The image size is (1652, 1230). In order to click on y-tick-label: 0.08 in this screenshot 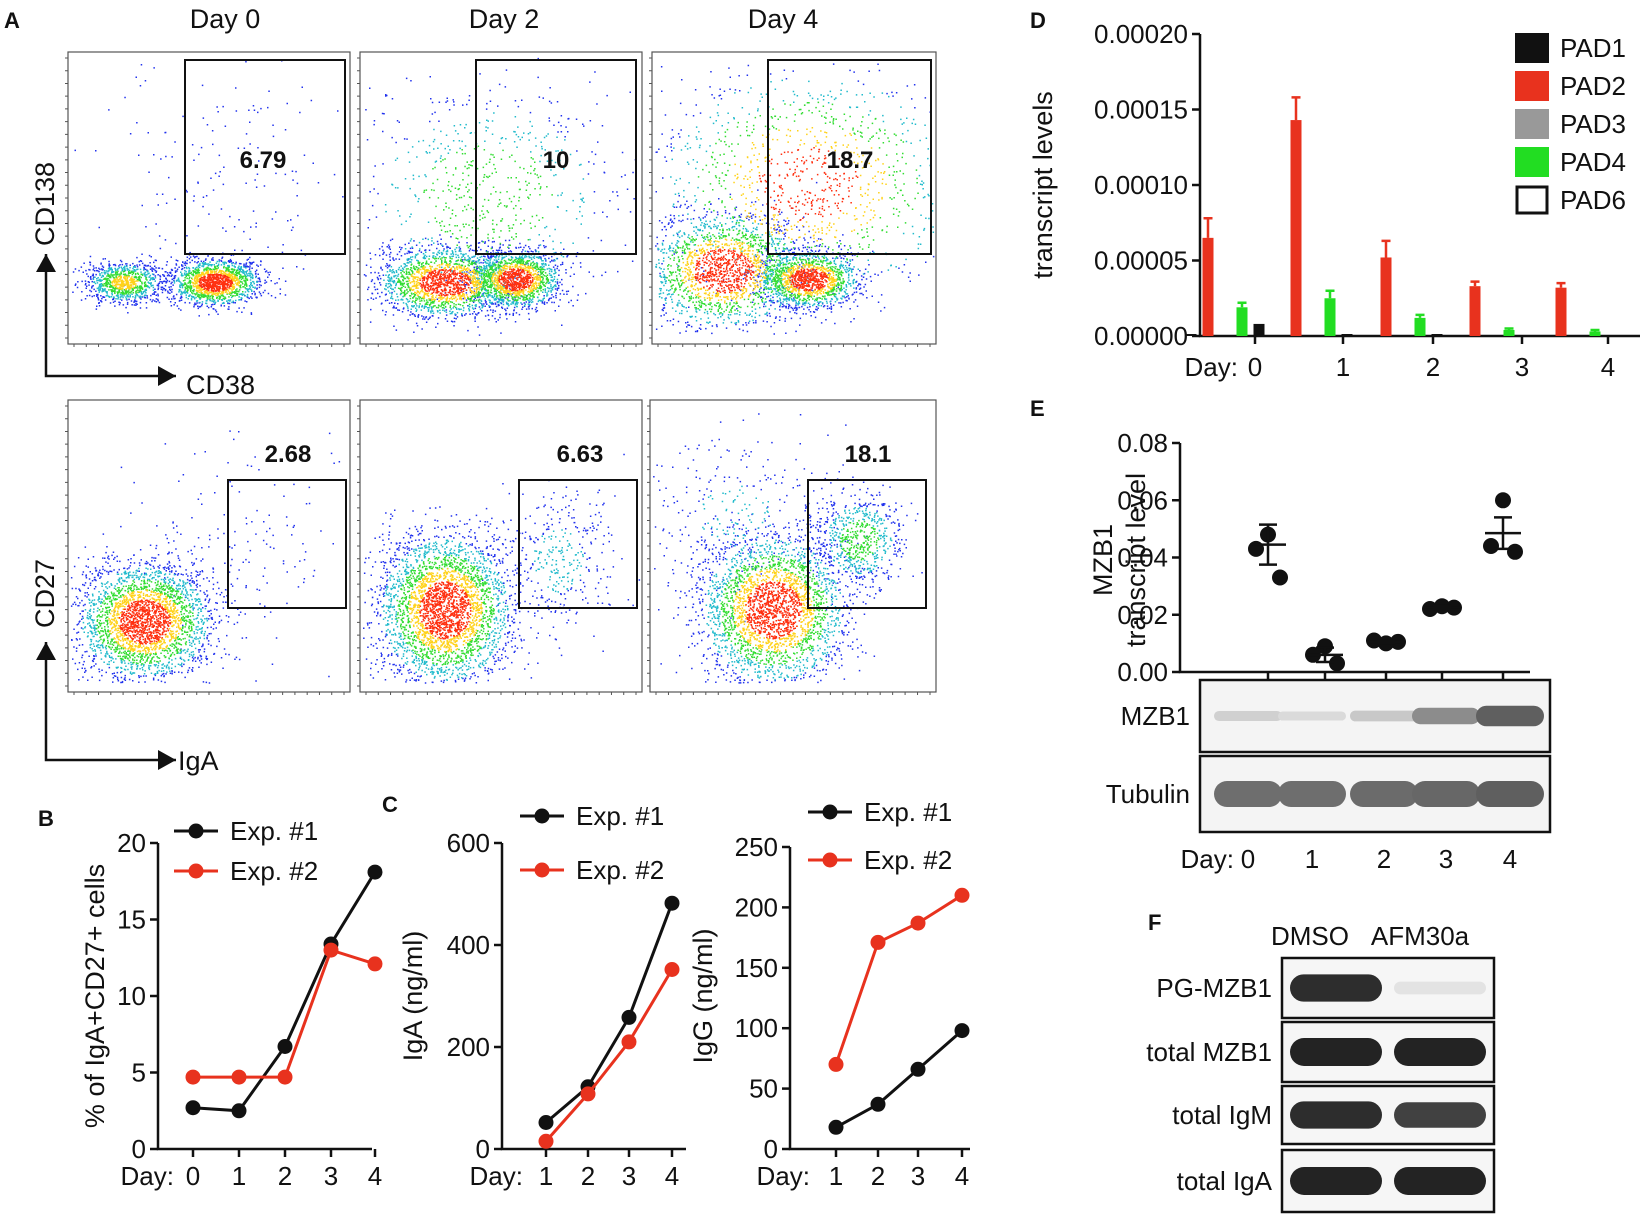, I will do `click(1142, 443)`.